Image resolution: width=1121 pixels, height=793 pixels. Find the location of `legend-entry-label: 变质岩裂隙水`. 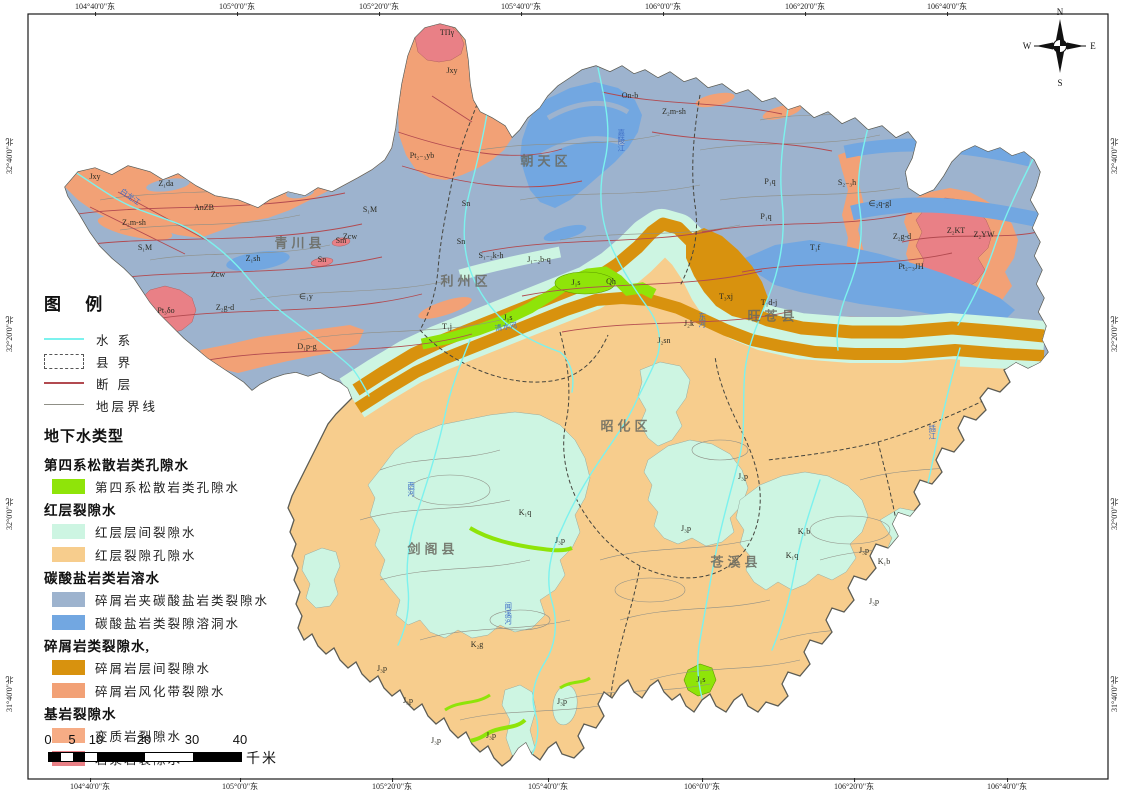

legend-entry-label: 变质岩裂隙水 is located at coordinates (139, 737).